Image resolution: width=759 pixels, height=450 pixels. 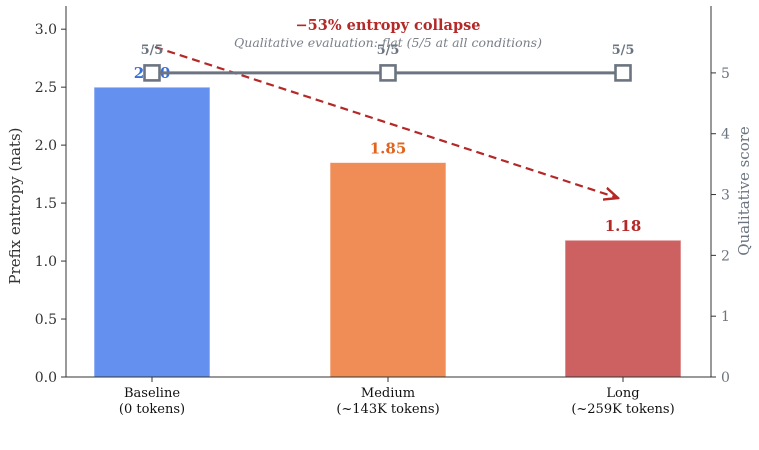 I want to click on right-axis-label: Qualitative score, so click(x=744, y=191).